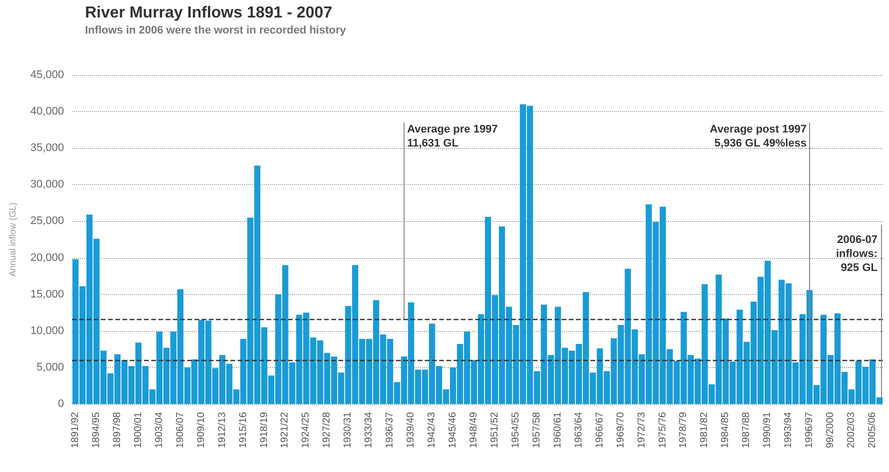 The height and width of the screenshot is (472, 889). I want to click on x-tick-label: 1996/97, so click(810, 430).